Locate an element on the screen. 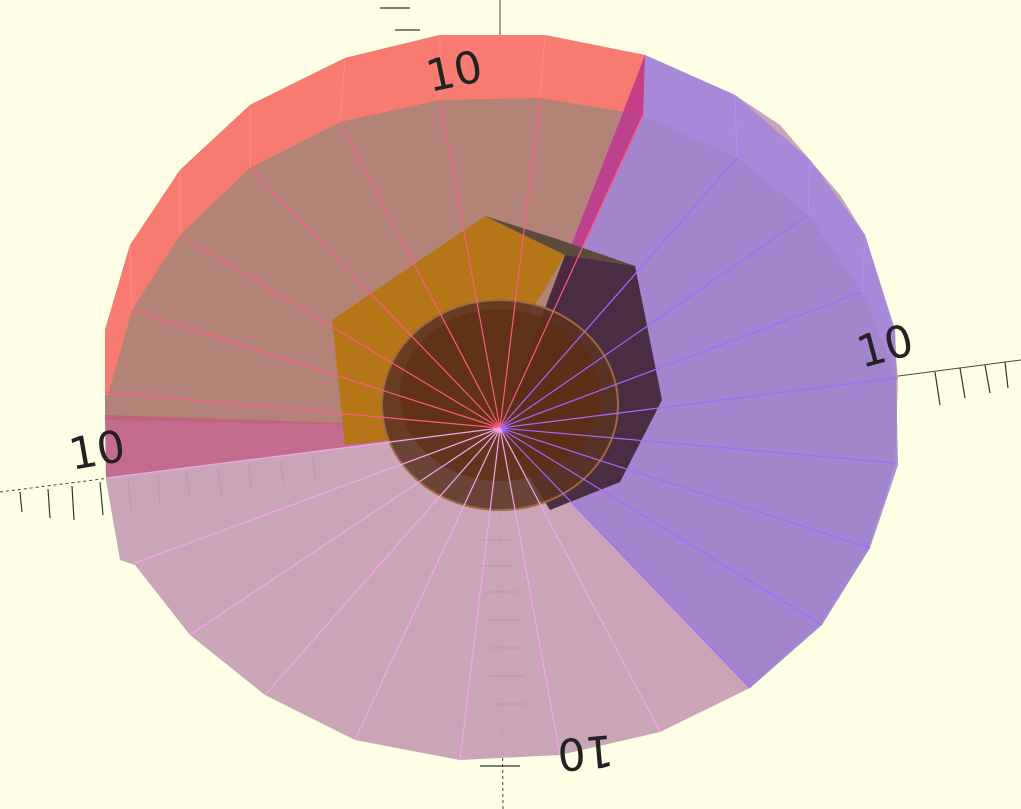 The image size is (1021, 809). axis-label-left-text: 10 is located at coordinates (97, 451).